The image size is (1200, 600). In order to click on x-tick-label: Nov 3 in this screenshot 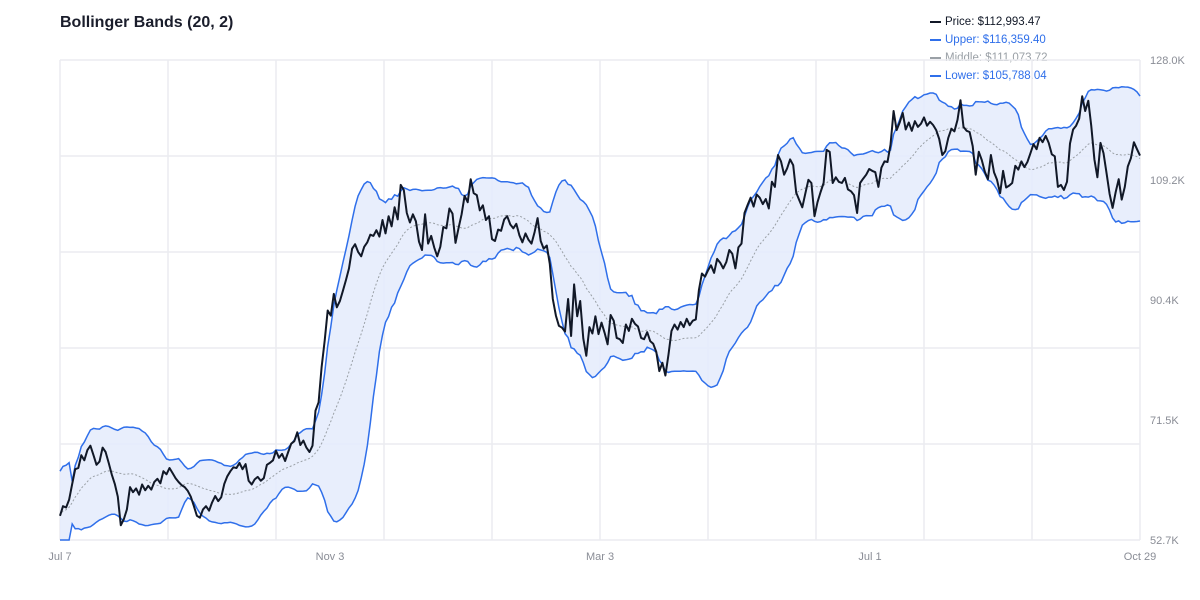, I will do `click(330, 557)`.